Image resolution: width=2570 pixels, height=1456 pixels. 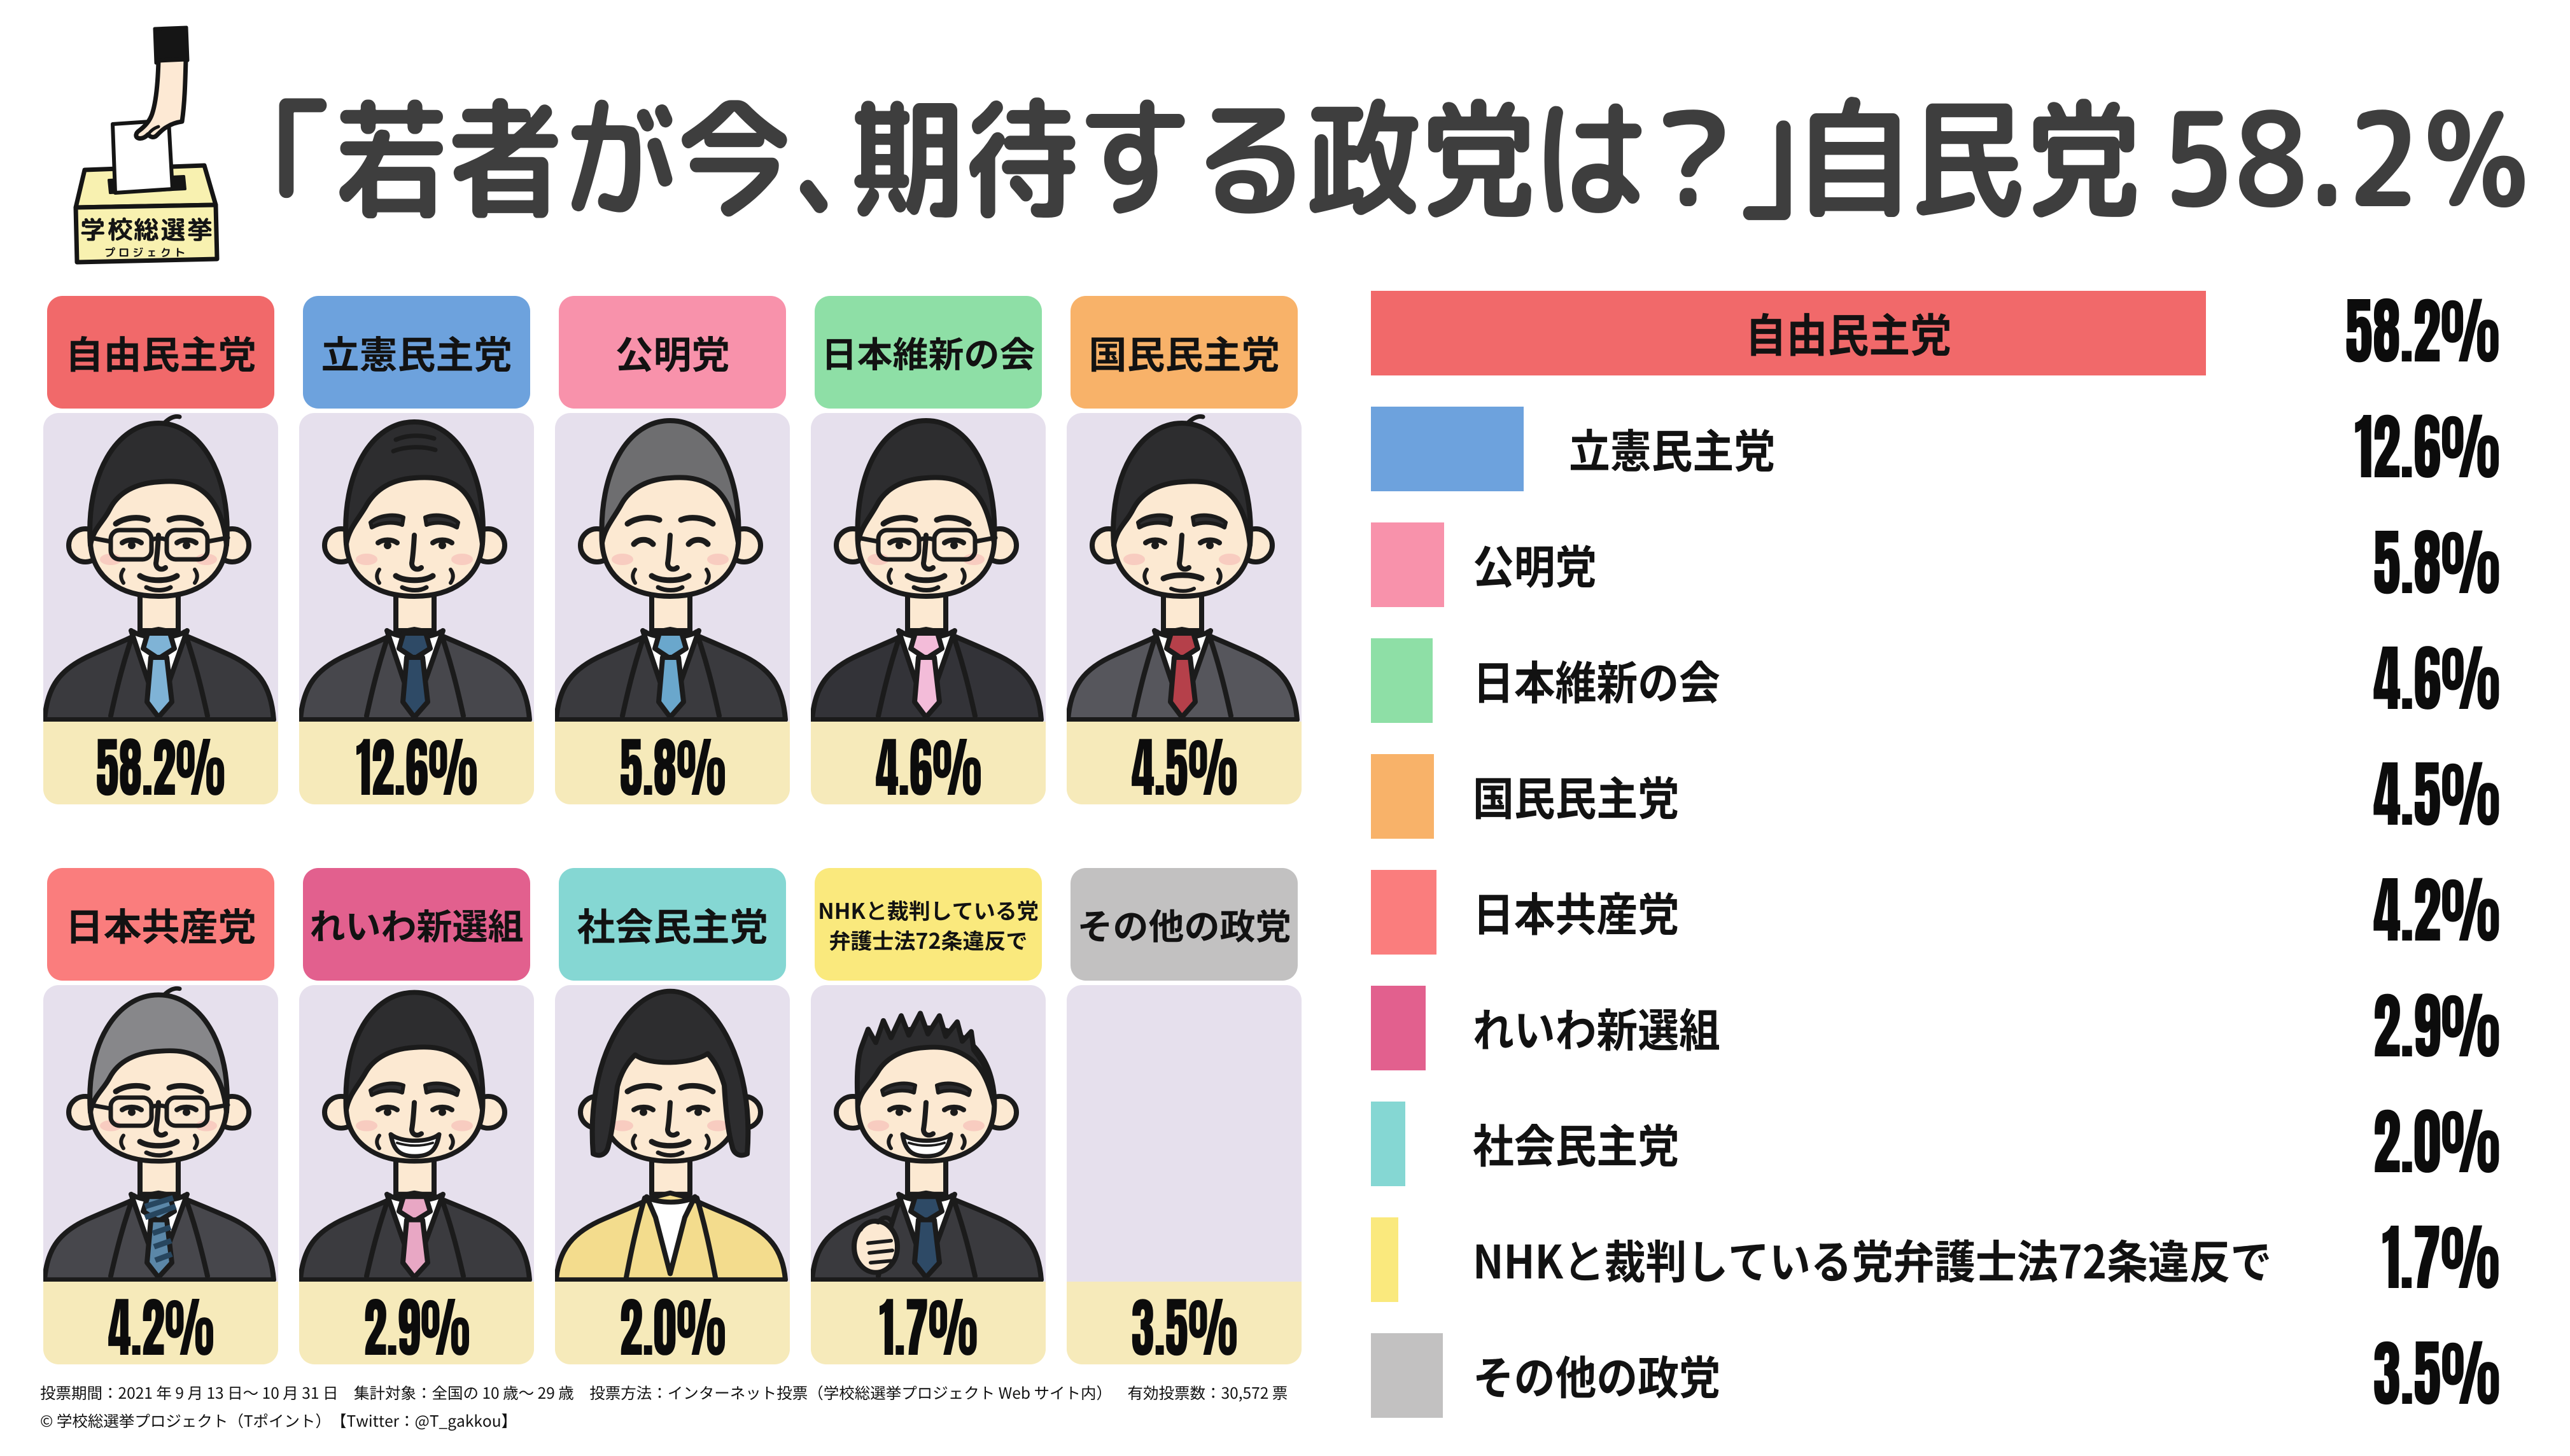 What do you see at coordinates (146, 253) in the screenshot?
I see `svg-text: プロジェクト` at bounding box center [146, 253].